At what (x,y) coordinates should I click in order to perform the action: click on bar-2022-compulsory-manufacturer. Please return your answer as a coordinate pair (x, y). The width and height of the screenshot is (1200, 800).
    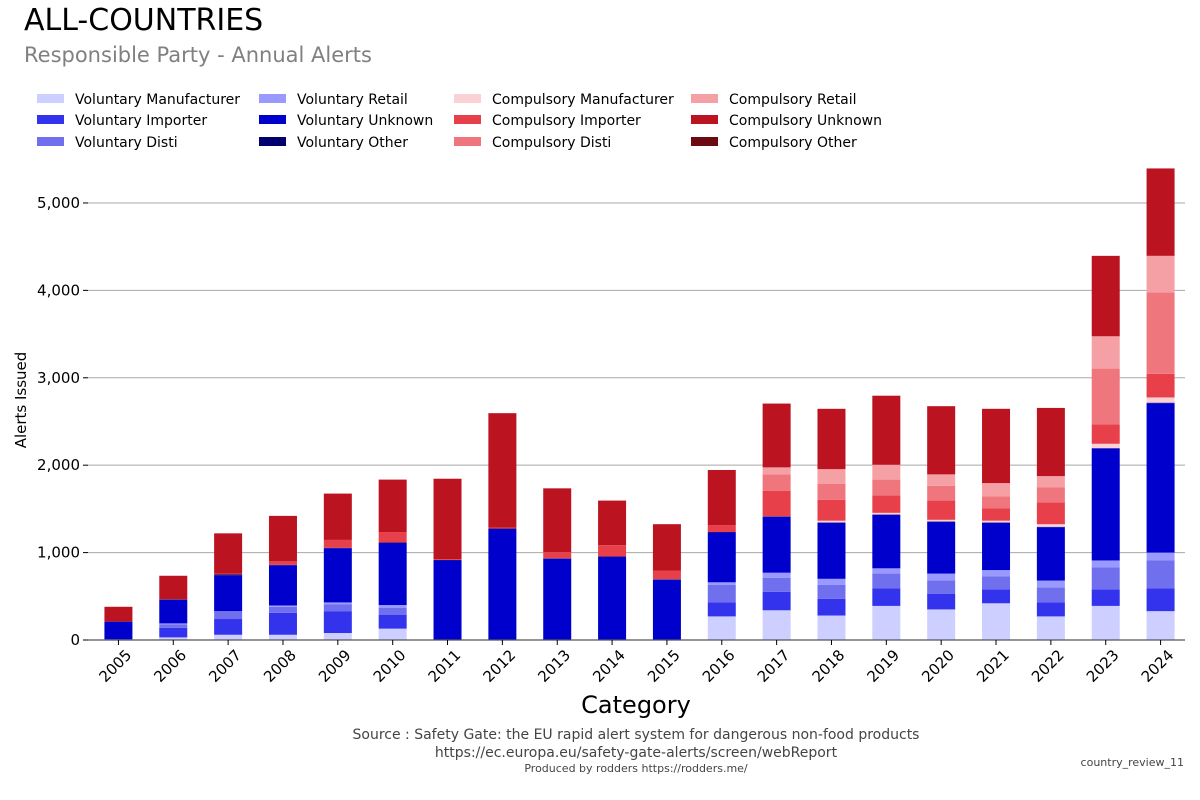
    Looking at the image, I should click on (1050, 525).